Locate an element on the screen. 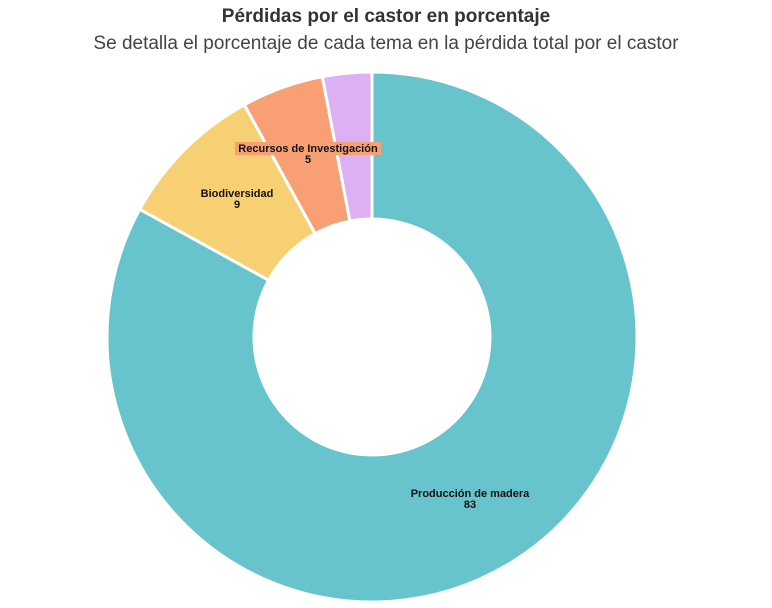 Image resolution: width=772 pixels, height=608 pixels. chart-title: Pérdidas por el castor en porcentaje is located at coordinates (386, 16).